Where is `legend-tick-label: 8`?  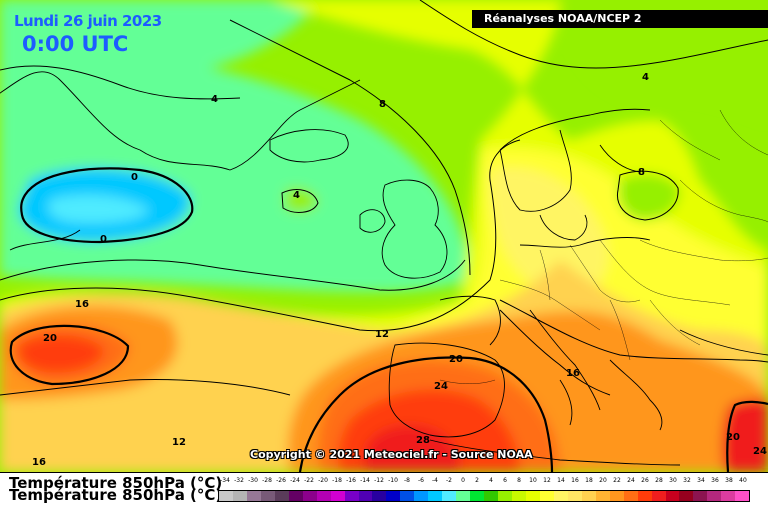 legend-tick-label: 8 is located at coordinates (519, 480).